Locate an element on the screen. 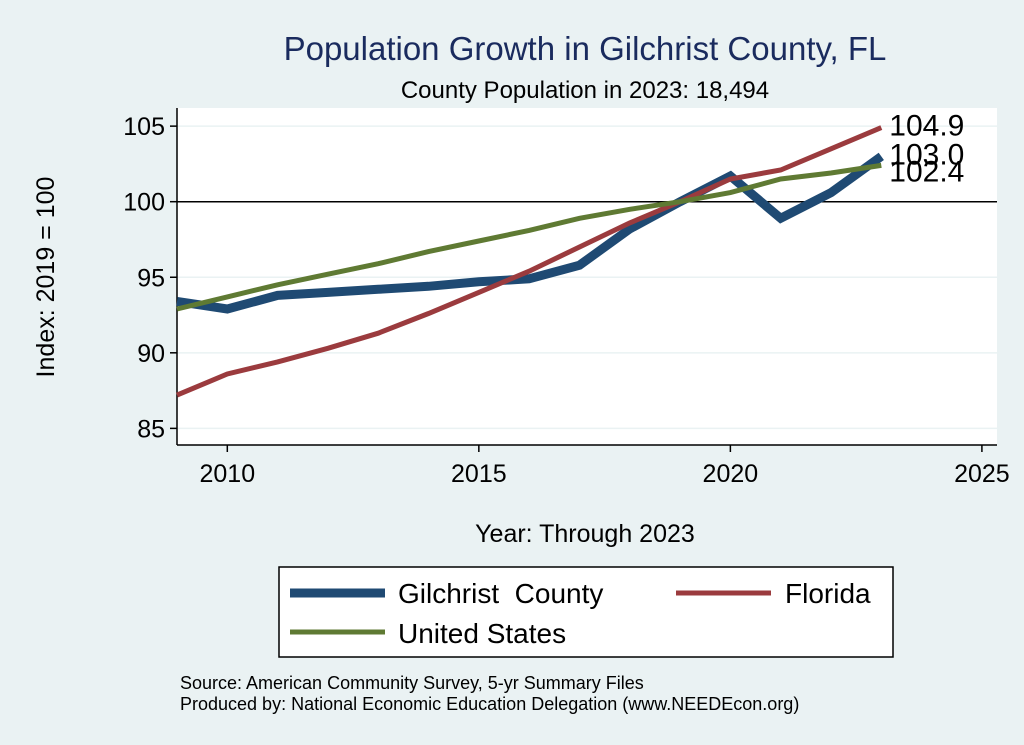 The image size is (1024, 745). series-line-united-states is located at coordinates (529, 237).